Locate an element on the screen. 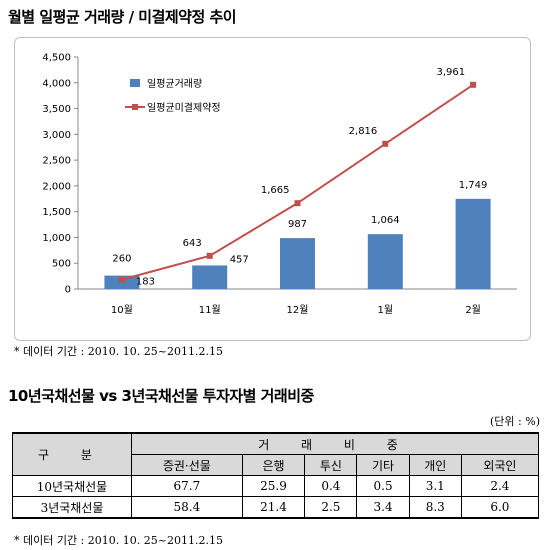 This screenshot has height=550, width=550. y-tick-label: 500 is located at coordinates (61, 264).